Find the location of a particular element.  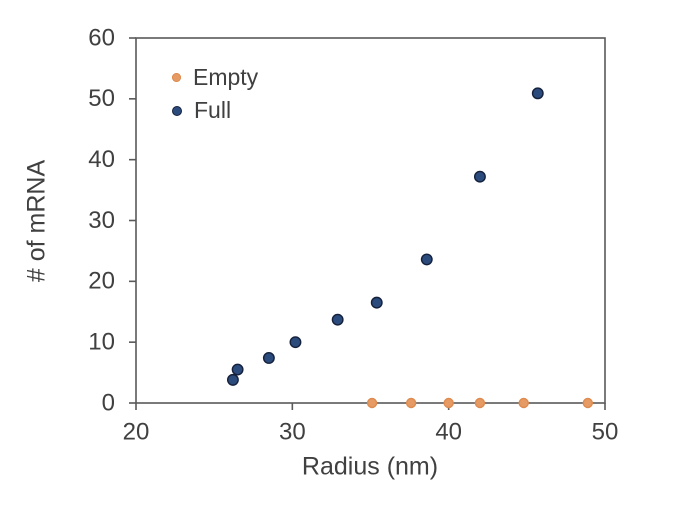

y-tick-label: 40 is located at coordinates (101, 159).